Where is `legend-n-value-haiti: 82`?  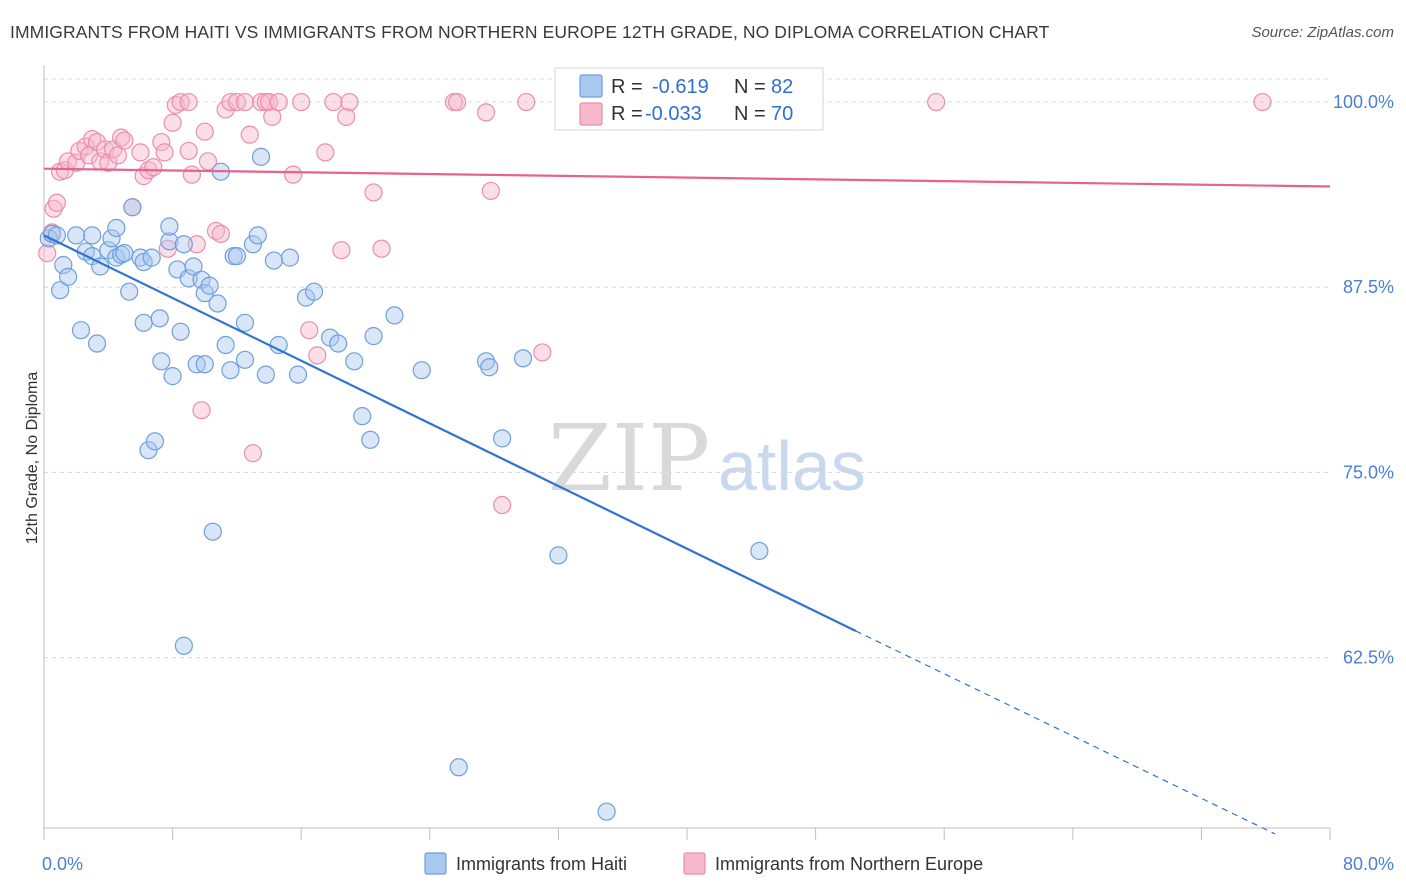 legend-n-value-haiti: 82 is located at coordinates (782, 87).